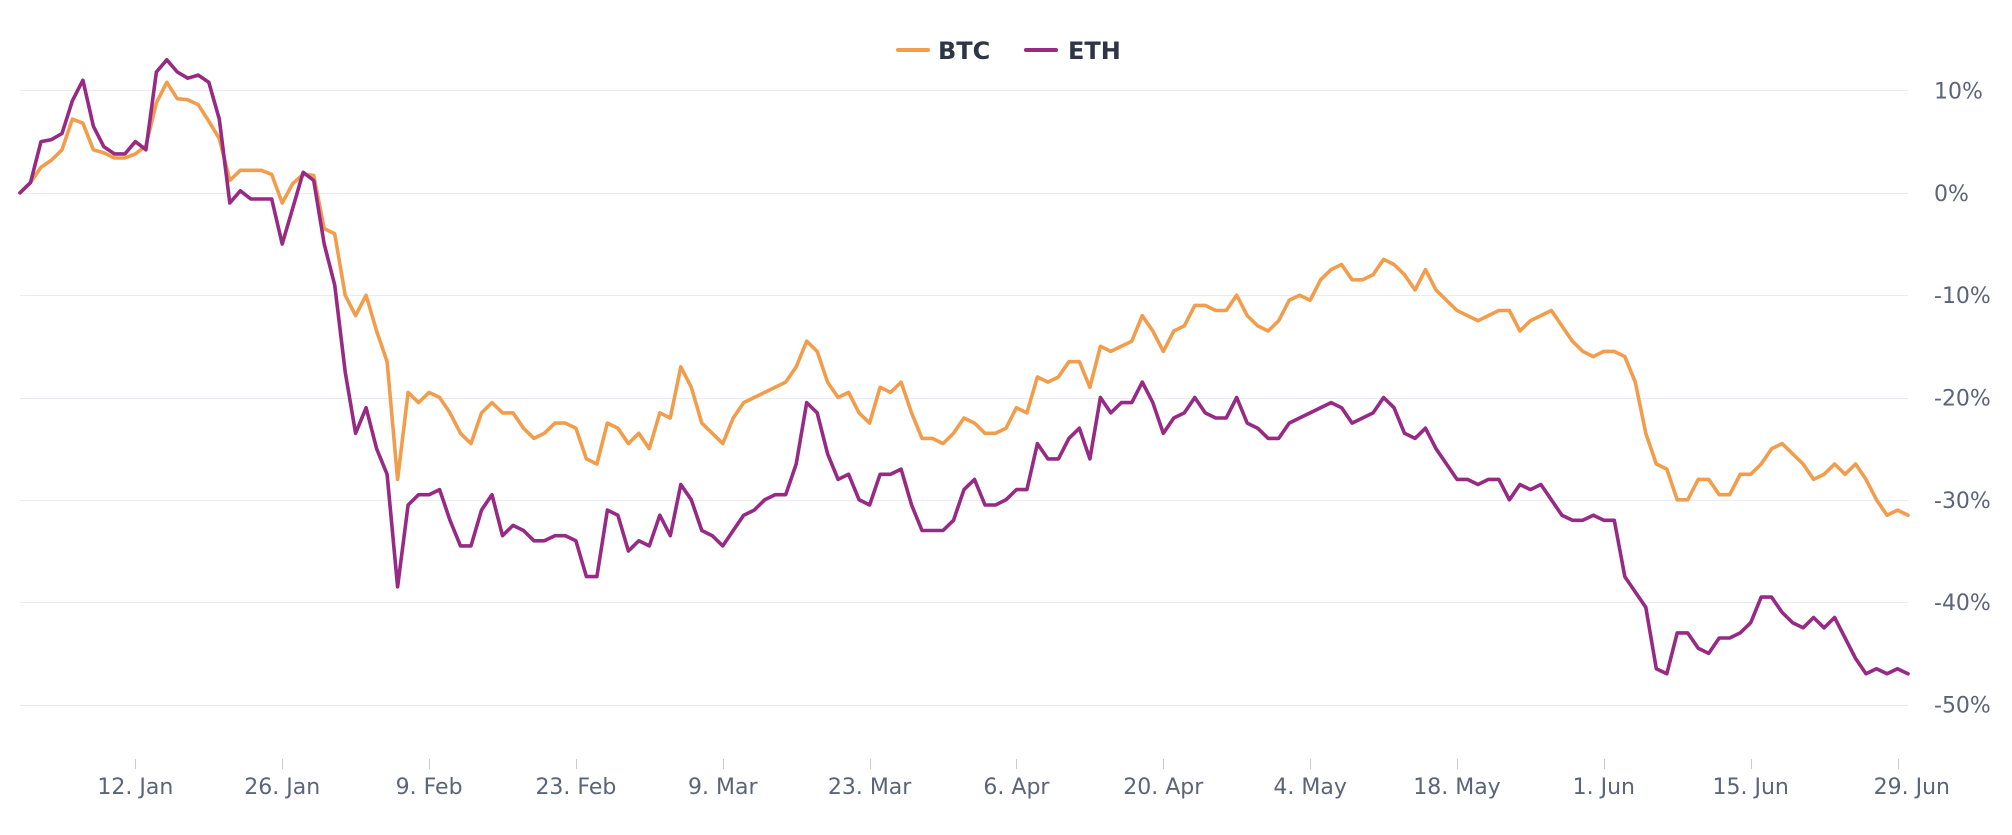  What do you see at coordinates (135, 787) in the screenshot?
I see `x-tick-label: 12. Jan` at bounding box center [135, 787].